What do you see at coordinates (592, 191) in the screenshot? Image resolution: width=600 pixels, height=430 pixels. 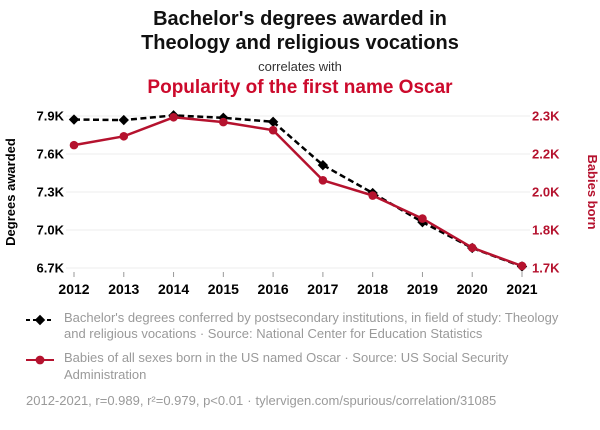 I see `right-axis-title: Babies born` at bounding box center [592, 191].